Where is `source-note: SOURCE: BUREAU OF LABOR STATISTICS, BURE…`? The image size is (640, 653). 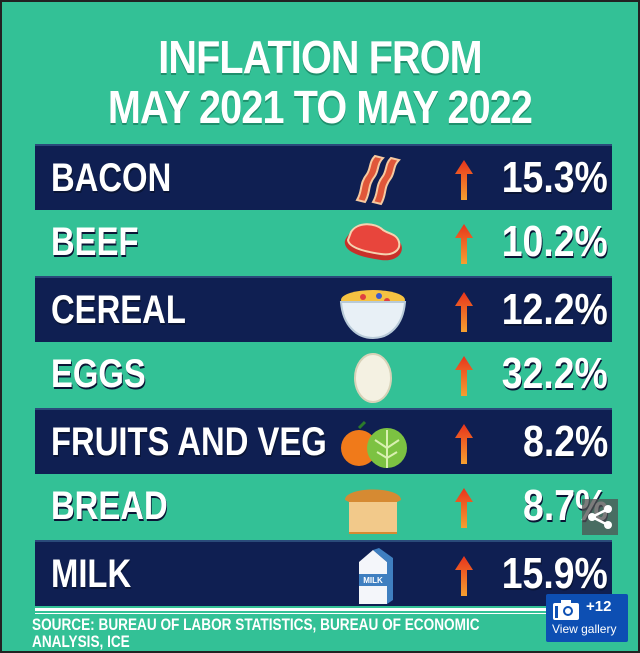
source-note: SOURCE: BUREAU OF LABOR STATISTICS, BURE… is located at coordinates (256, 633).